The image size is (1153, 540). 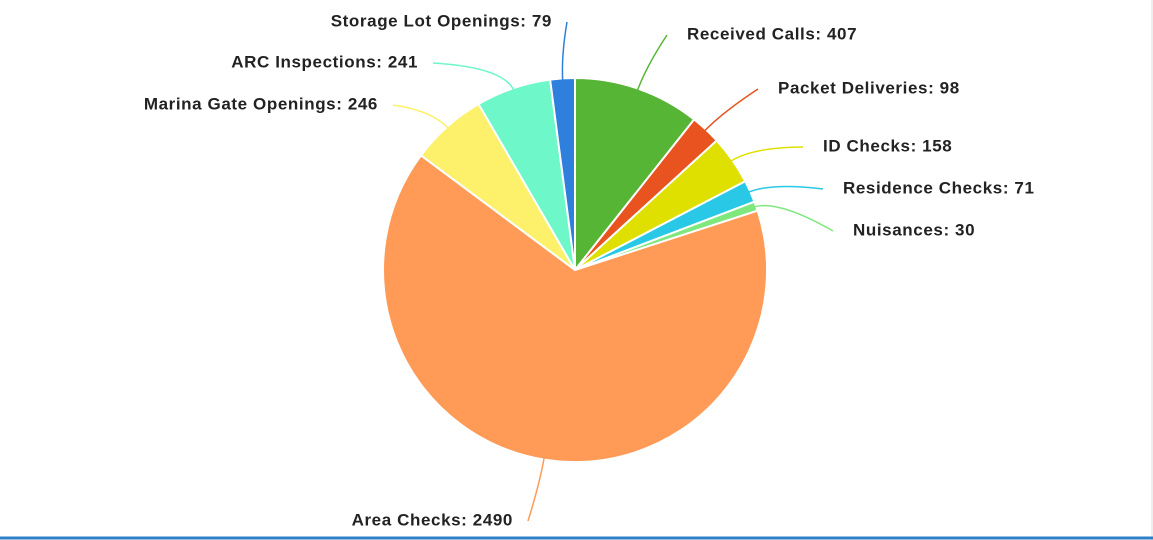 I want to click on data-label: ARC Inspections: 241, so click(x=324, y=61).